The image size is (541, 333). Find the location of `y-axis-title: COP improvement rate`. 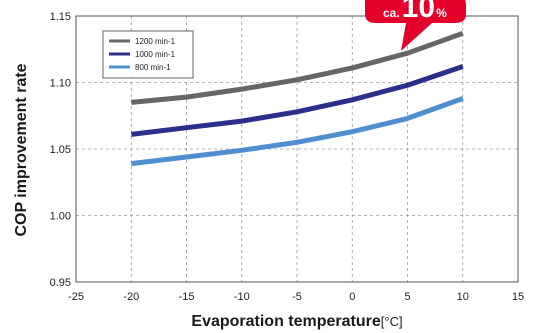

y-axis-title: COP improvement rate is located at coordinates (21, 149).